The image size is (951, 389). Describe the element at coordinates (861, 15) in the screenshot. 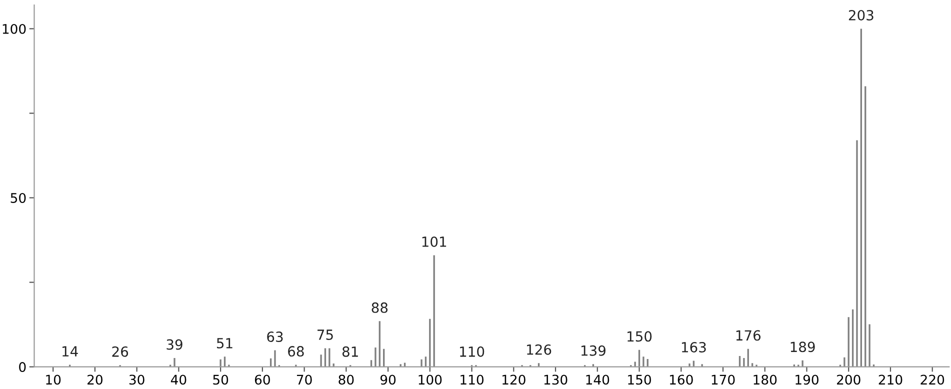

I see `annotation: 203` at that location.